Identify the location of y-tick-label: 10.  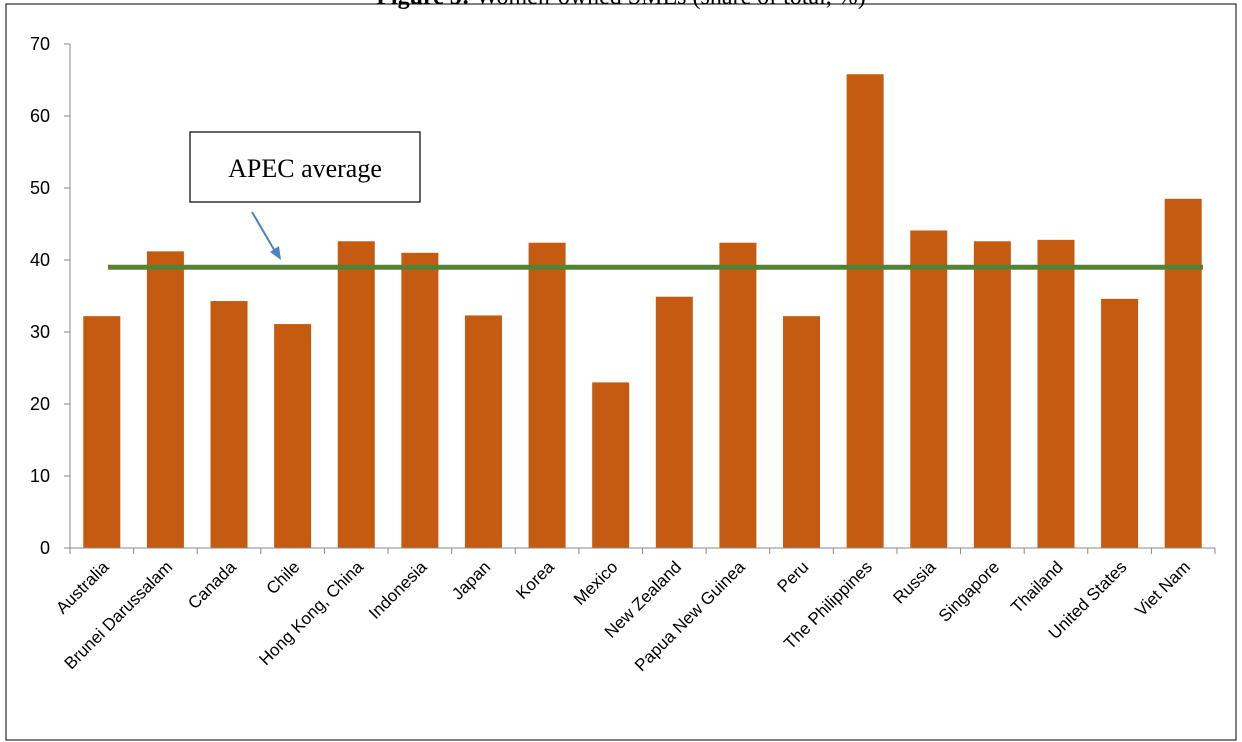
(40, 476).